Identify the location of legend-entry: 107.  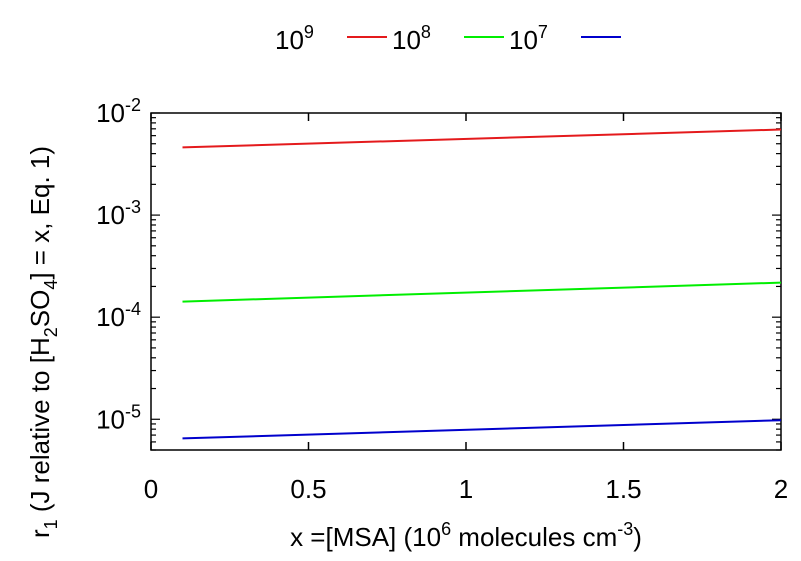
(565, 38).